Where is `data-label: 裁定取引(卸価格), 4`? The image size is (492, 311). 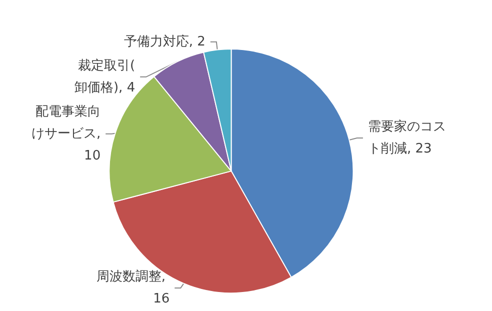
data-label: 裁定取引(卸価格), 4 is located at coordinates (105, 77).